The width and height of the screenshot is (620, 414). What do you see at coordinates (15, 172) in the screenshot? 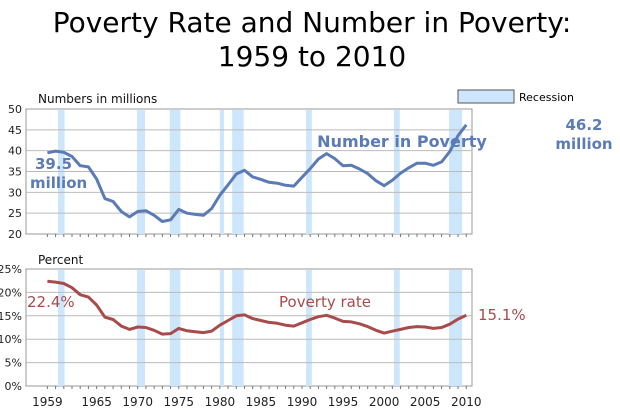
I see `y-tick-label: 35` at bounding box center [15, 172].